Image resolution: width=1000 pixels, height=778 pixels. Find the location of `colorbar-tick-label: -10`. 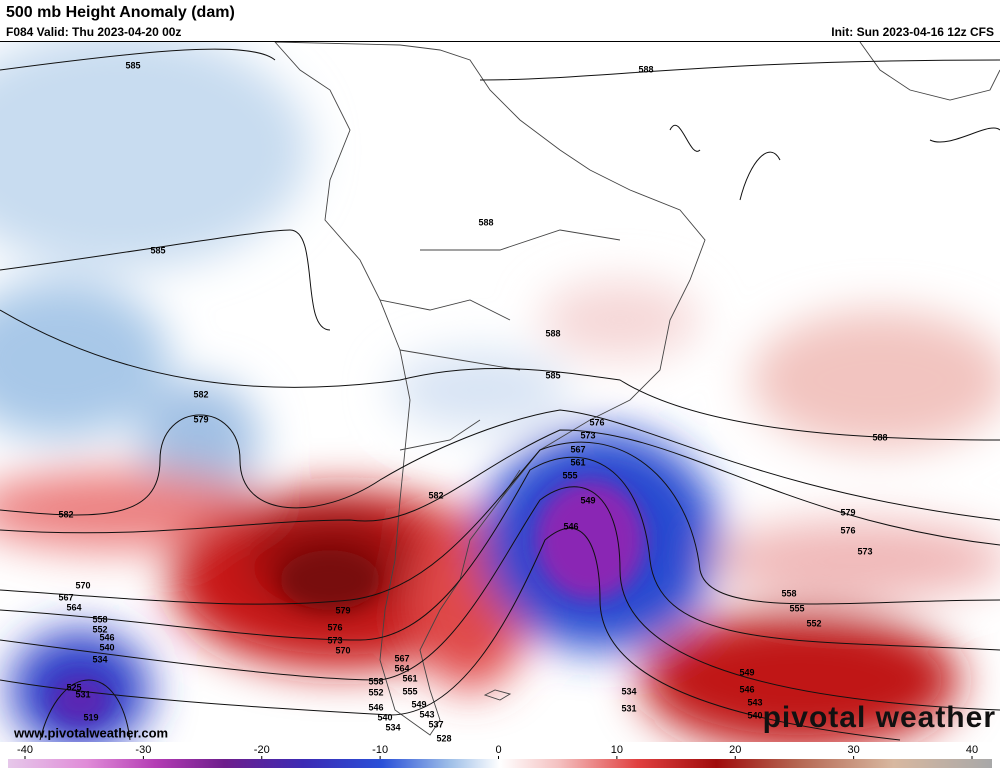

colorbar-tick-label: -10 is located at coordinates (380, 750).